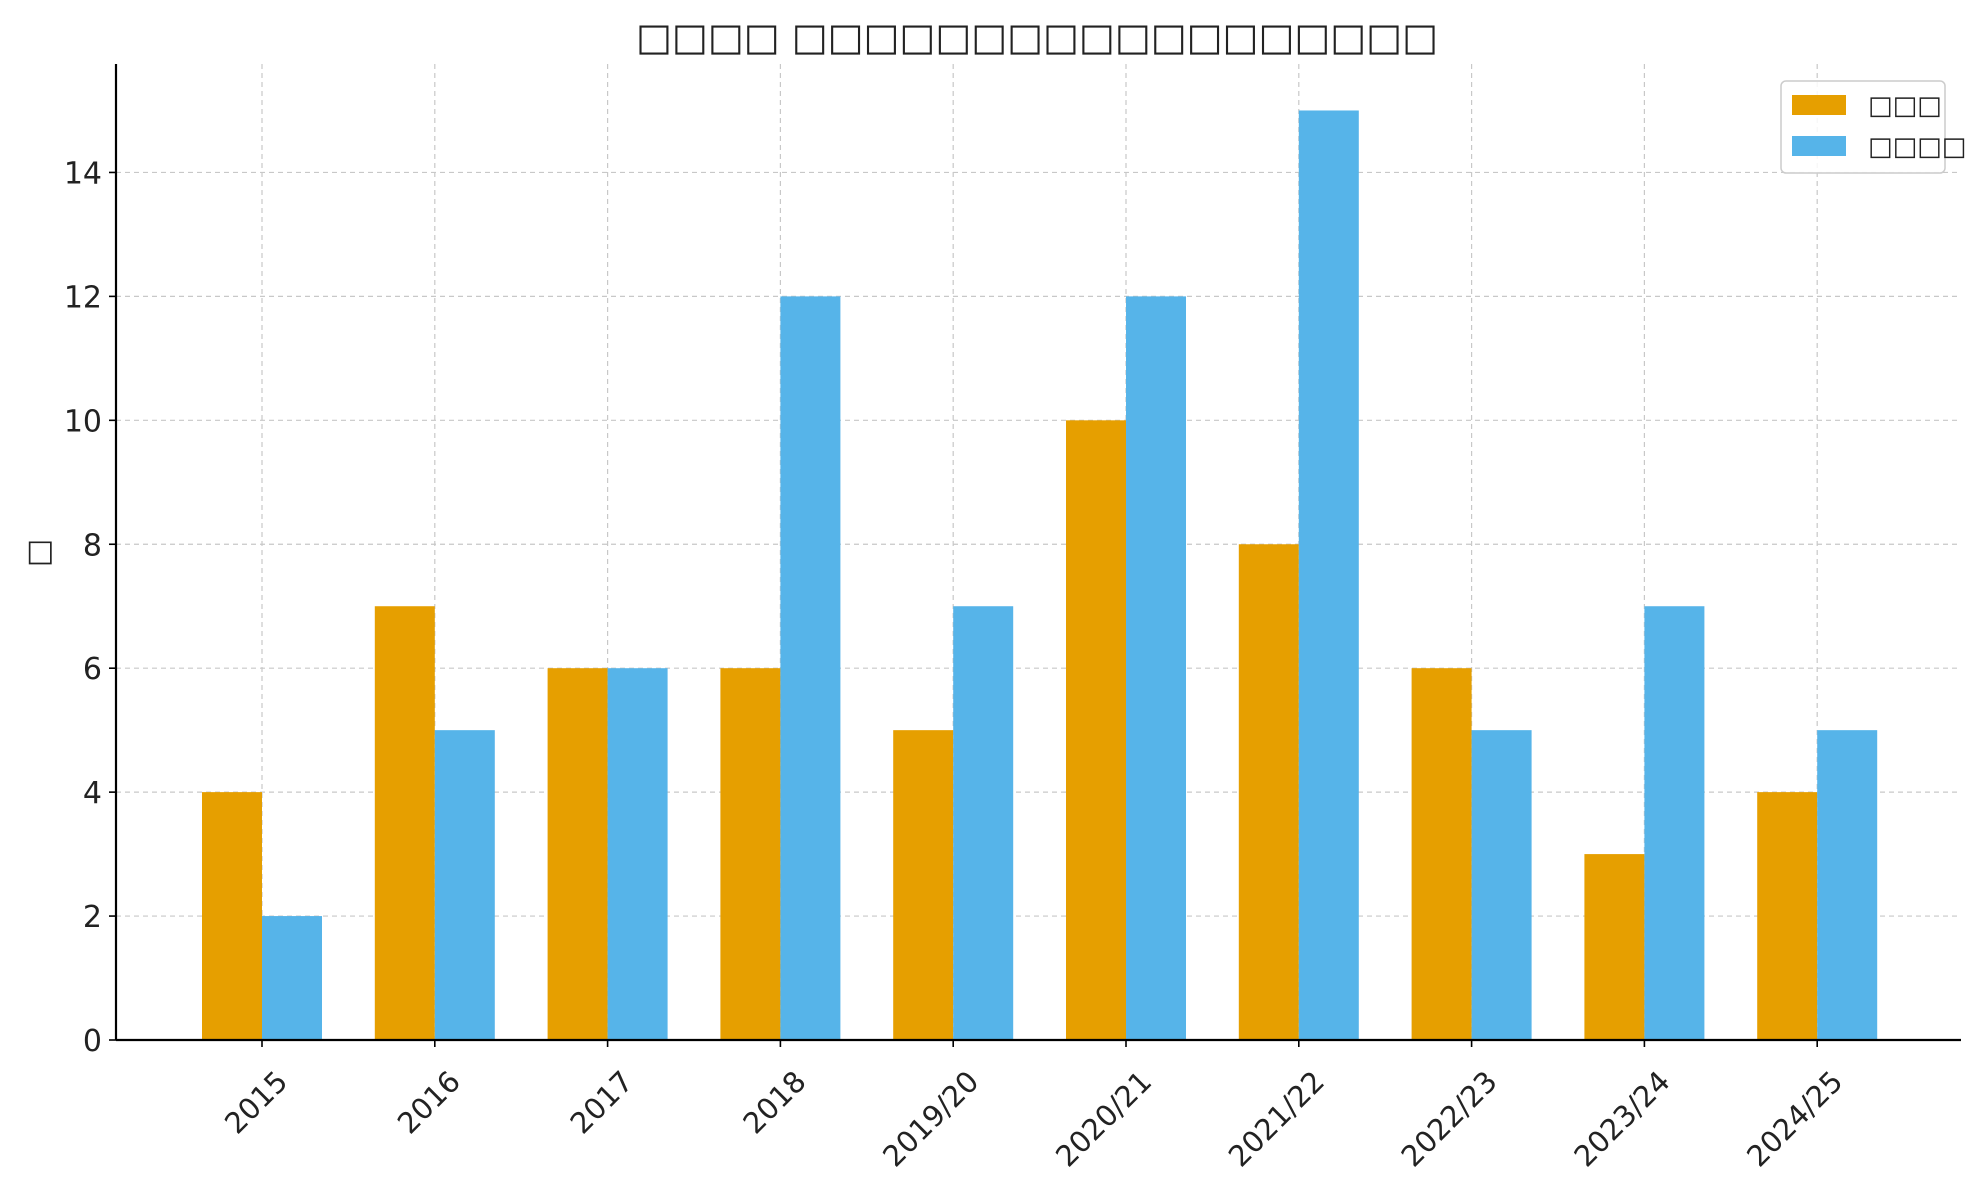 This screenshot has height=1180, width=1979. Describe the element at coordinates (429, 1102) in the screenshot. I see `x-tick-label: 2016` at that location.